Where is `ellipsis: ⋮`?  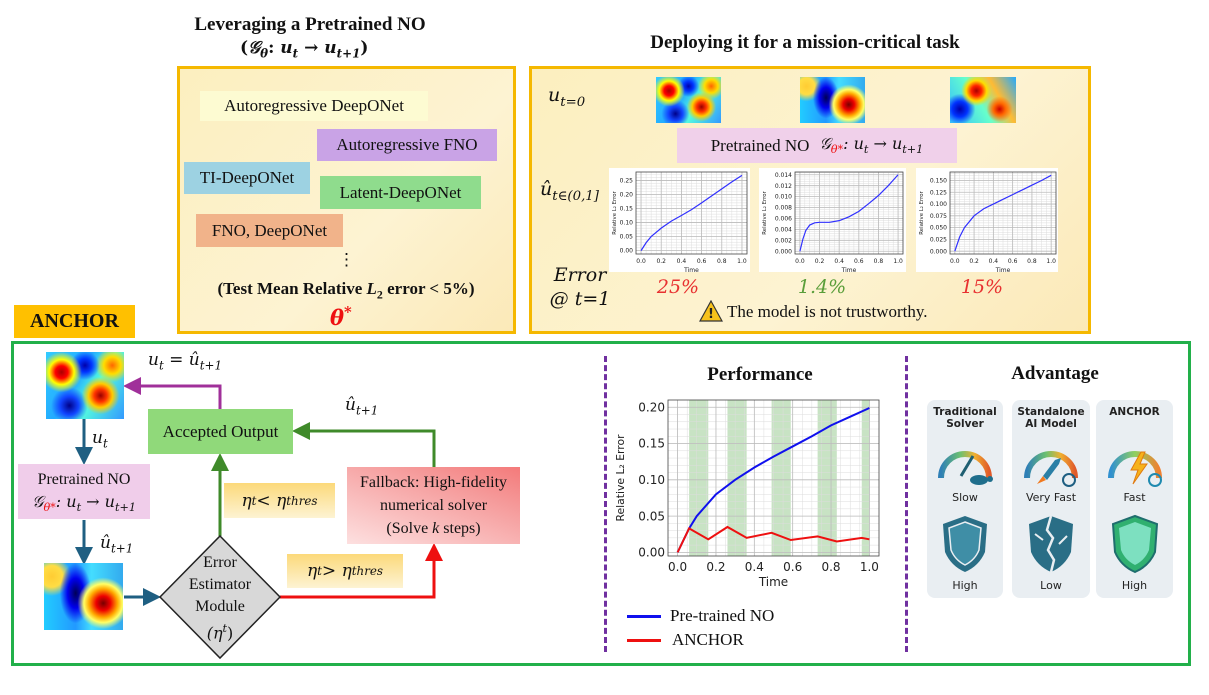
ellipsis: ⋮ is located at coordinates (346, 260).